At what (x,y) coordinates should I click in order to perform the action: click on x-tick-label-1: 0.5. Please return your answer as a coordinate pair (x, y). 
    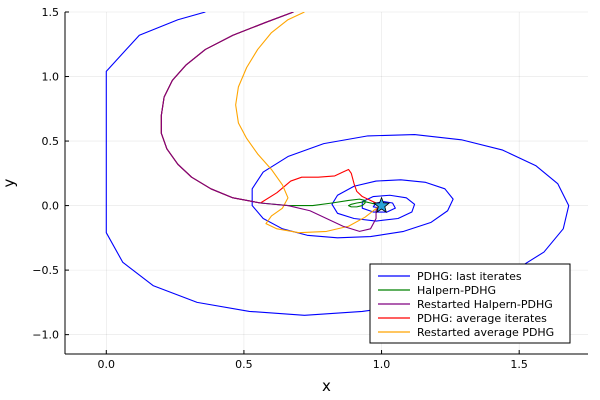
    Looking at the image, I should click on (244, 364).